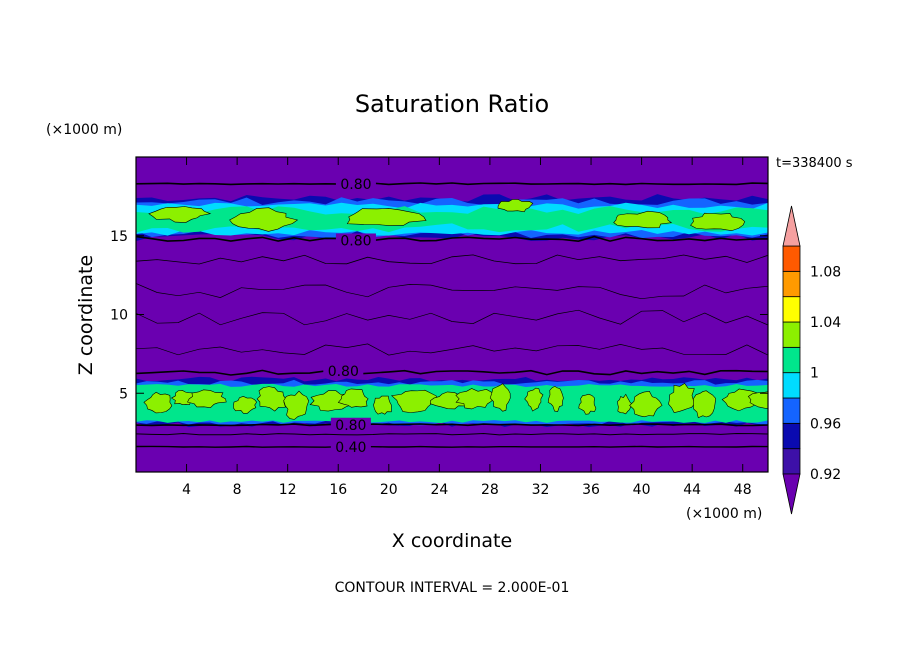 The height and width of the screenshot is (654, 904). Describe the element at coordinates (237, 490) in the screenshot. I see `x-tick-label: 8` at that location.